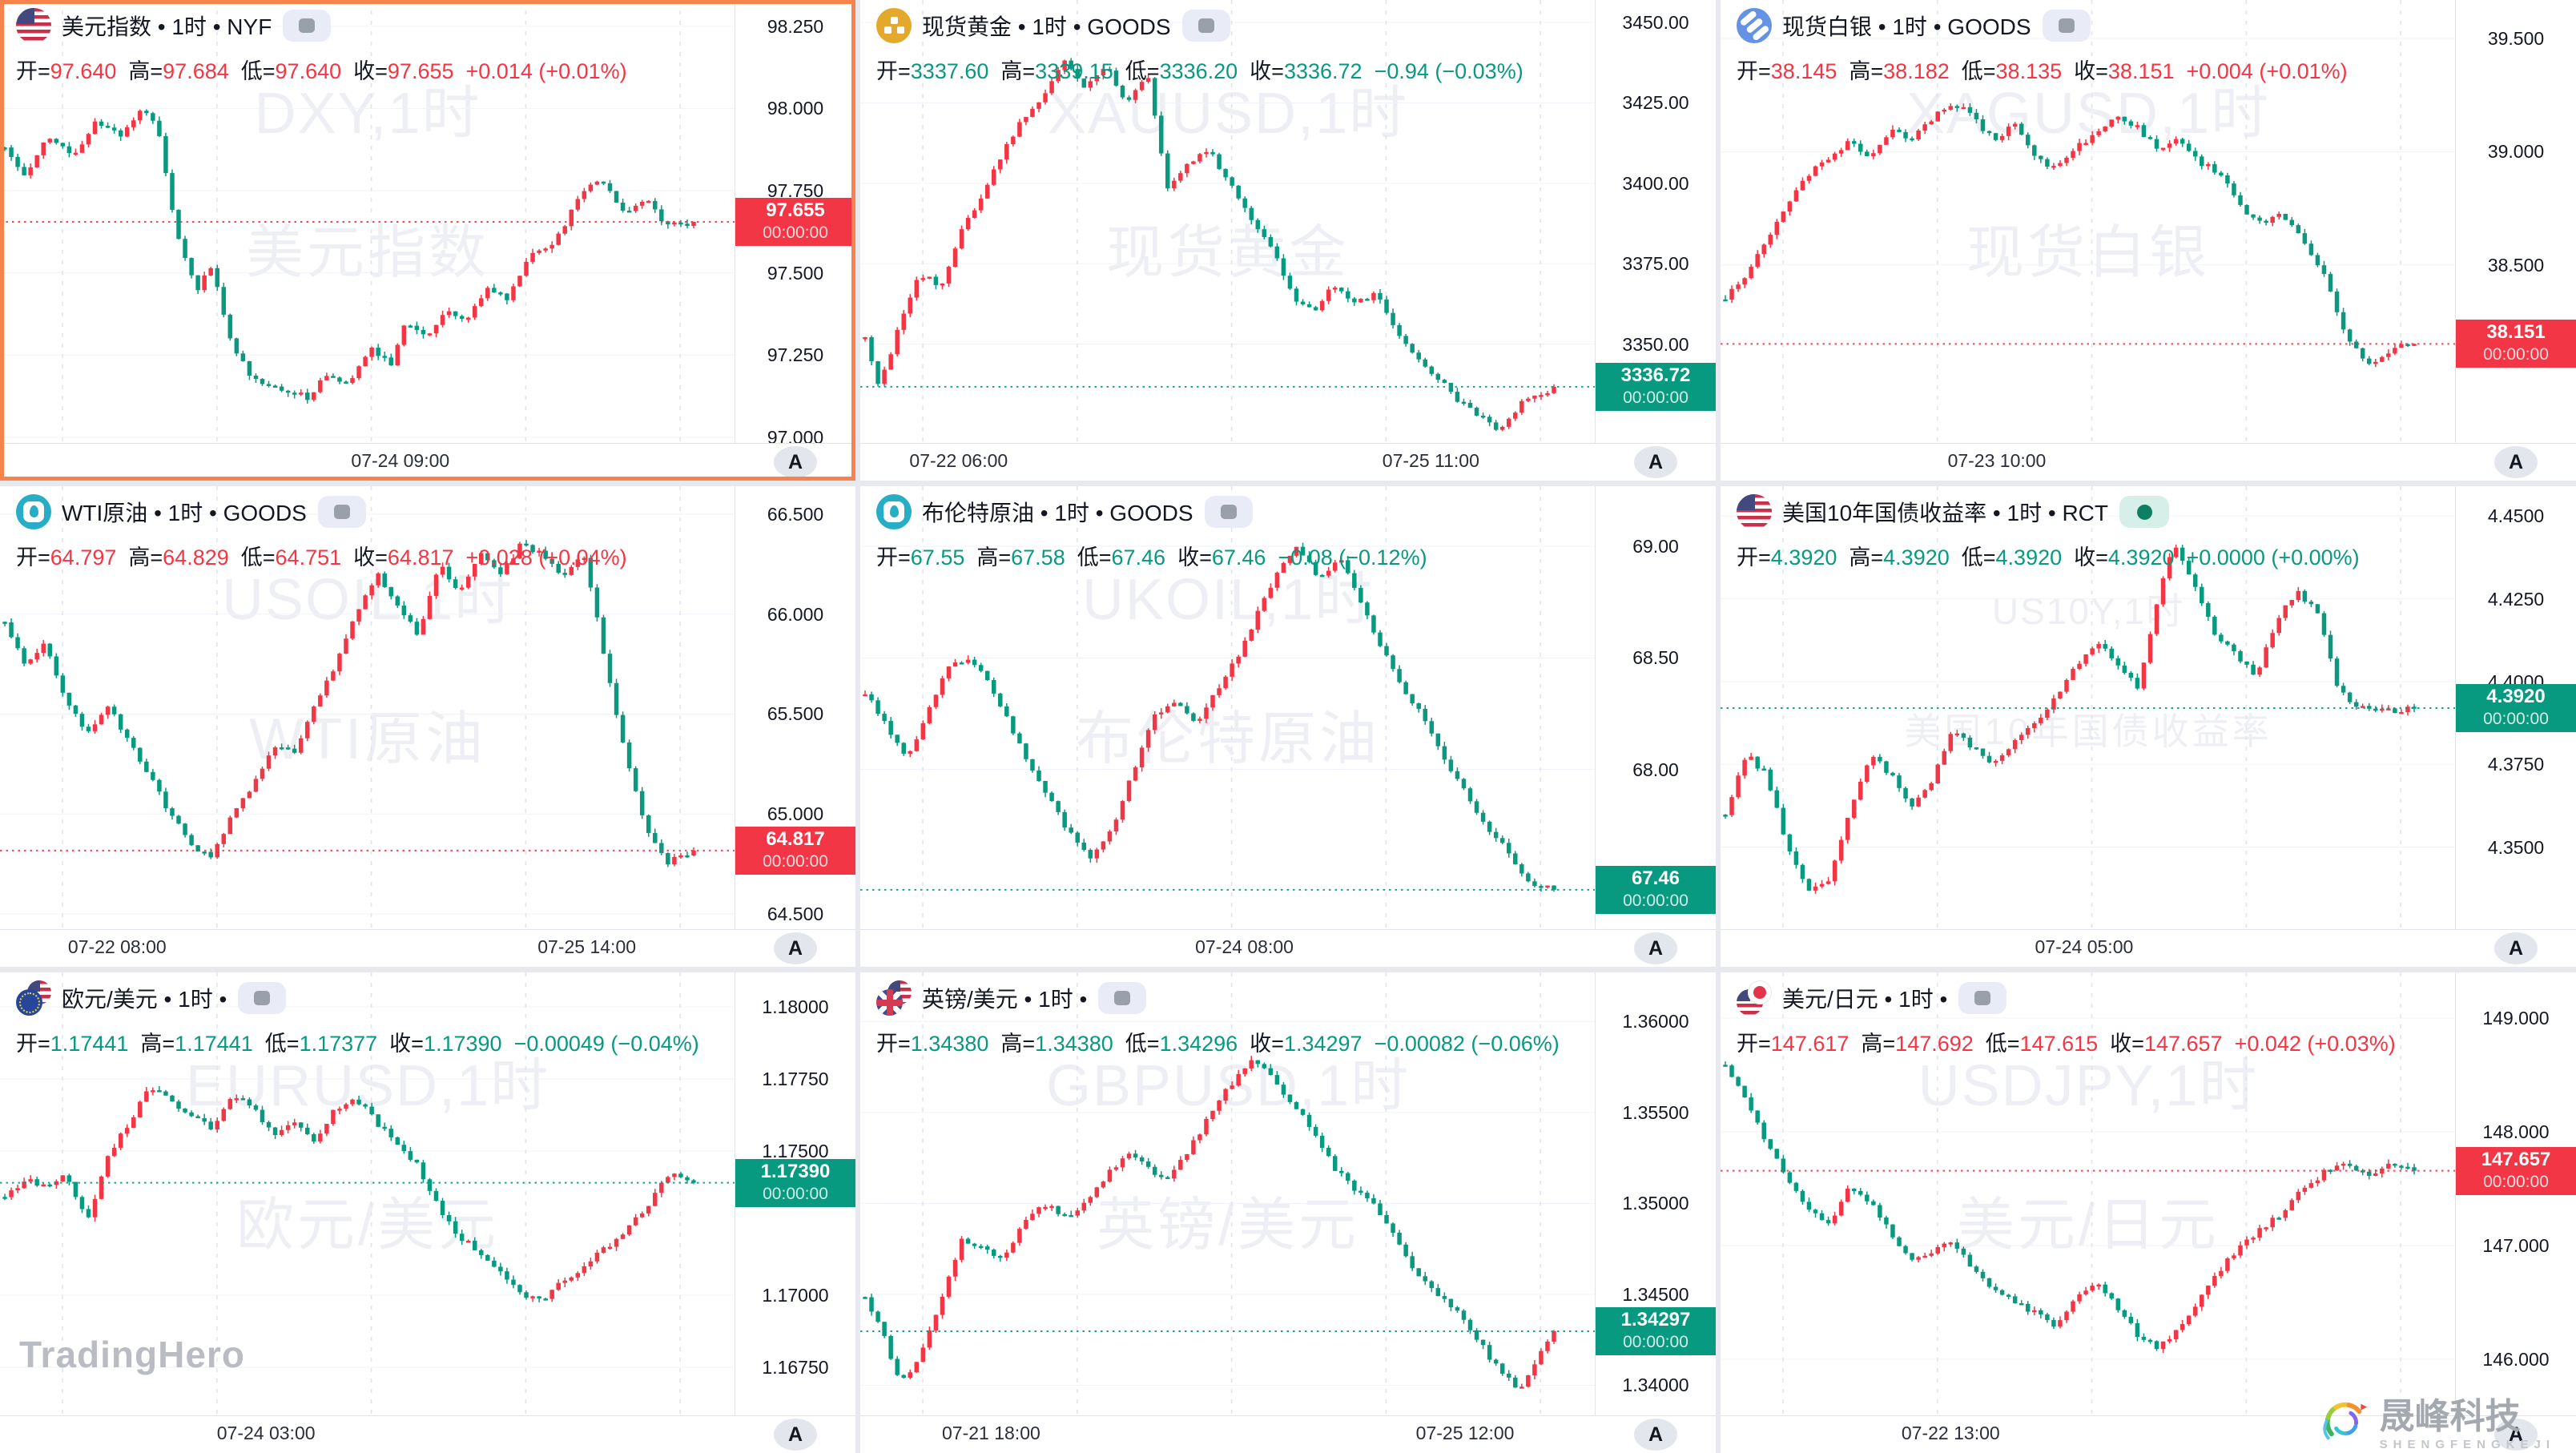  Describe the element at coordinates (938, 557) in the screenshot. I see `open-value: 67.55` at that location.